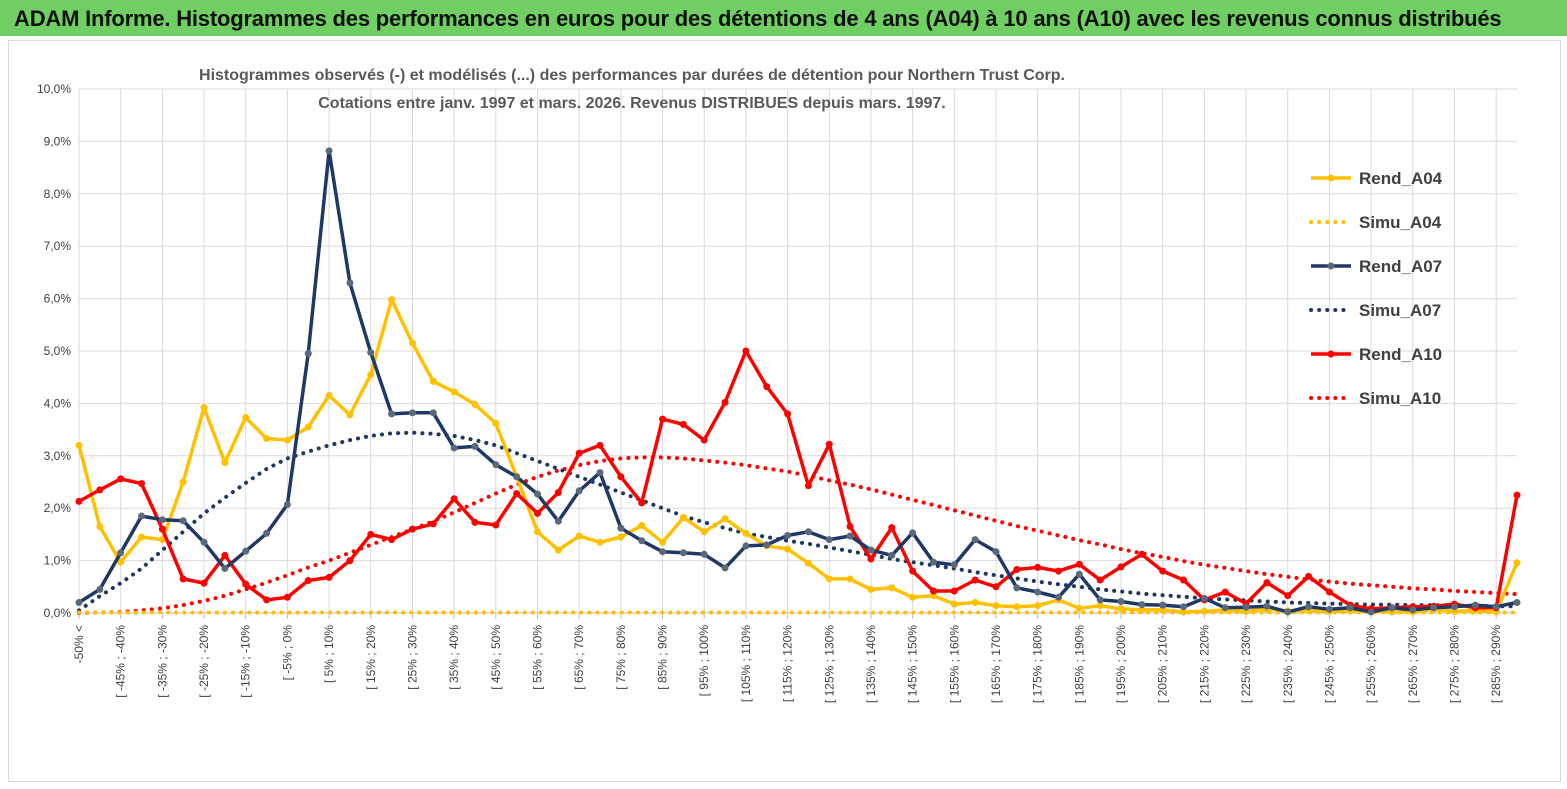  What do you see at coordinates (58, 194) in the screenshot?
I see `y-tick-label: 8,0%` at bounding box center [58, 194].